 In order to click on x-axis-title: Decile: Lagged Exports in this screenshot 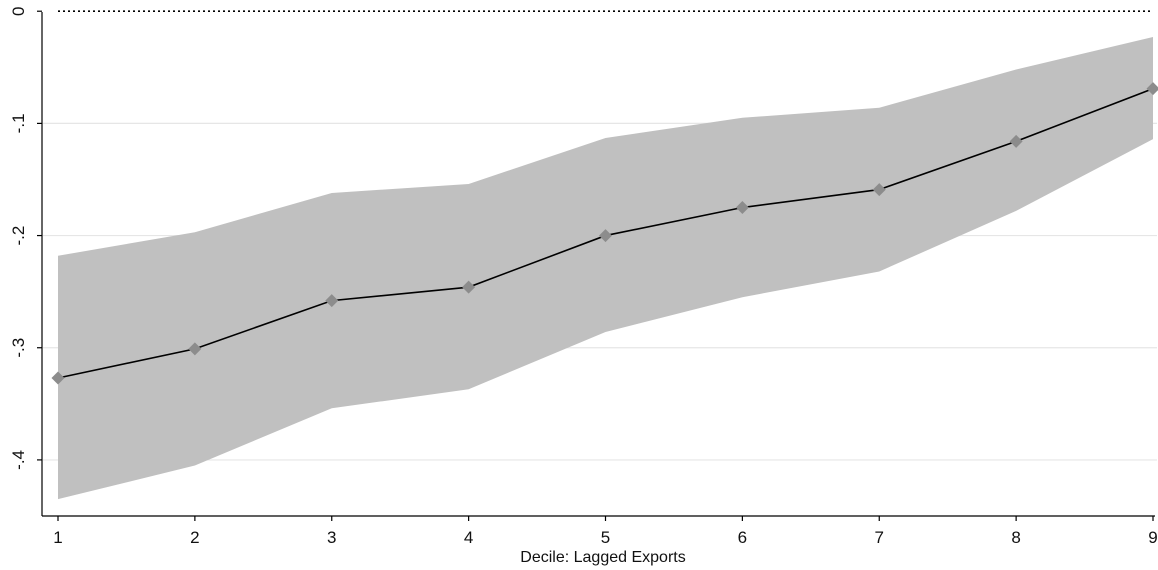, I will do `click(602, 557)`.